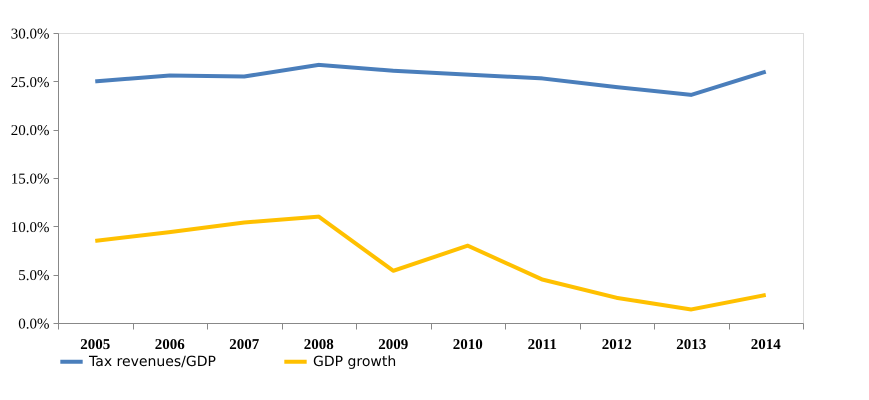 The image size is (869, 400). I want to click on legend-label: GDP growth, so click(354, 362).